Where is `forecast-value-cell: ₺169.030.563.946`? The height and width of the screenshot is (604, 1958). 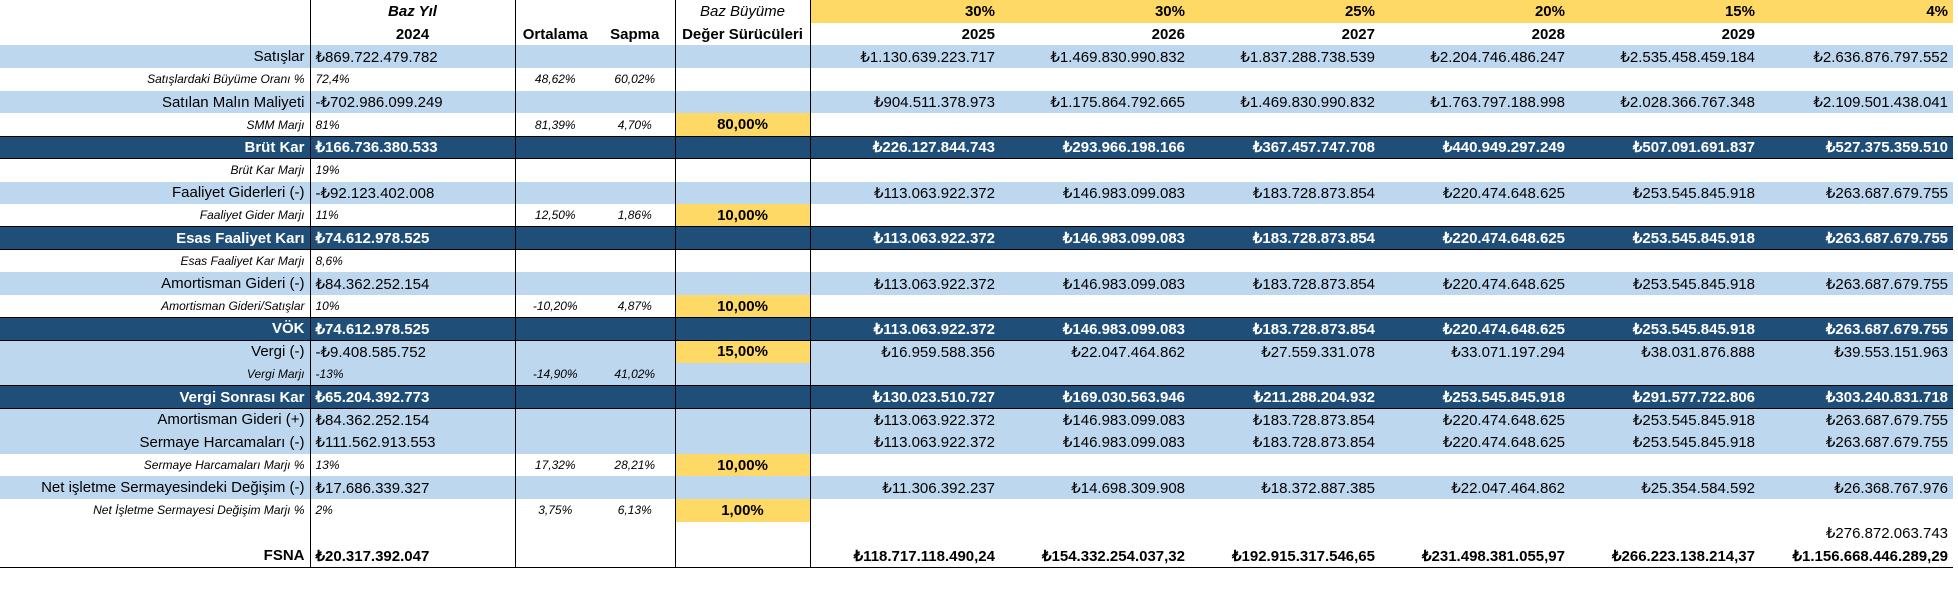
forecast-value-cell: ₺169.030.563.946 is located at coordinates (1095, 397).